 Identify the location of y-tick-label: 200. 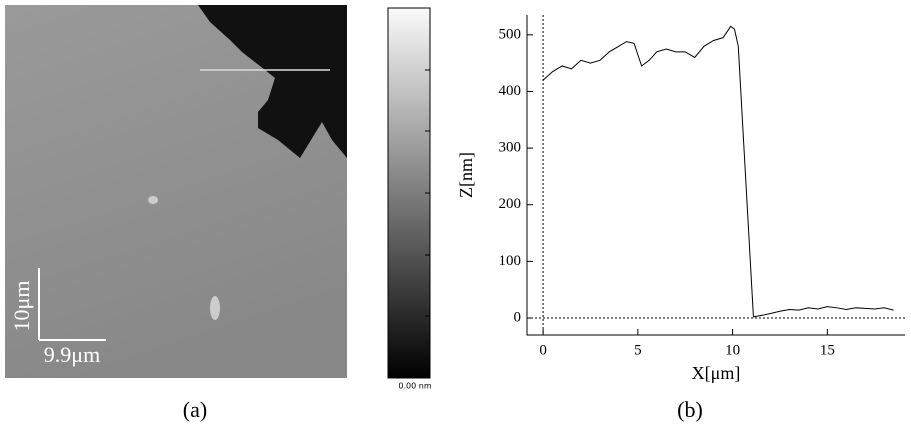
(510, 204).